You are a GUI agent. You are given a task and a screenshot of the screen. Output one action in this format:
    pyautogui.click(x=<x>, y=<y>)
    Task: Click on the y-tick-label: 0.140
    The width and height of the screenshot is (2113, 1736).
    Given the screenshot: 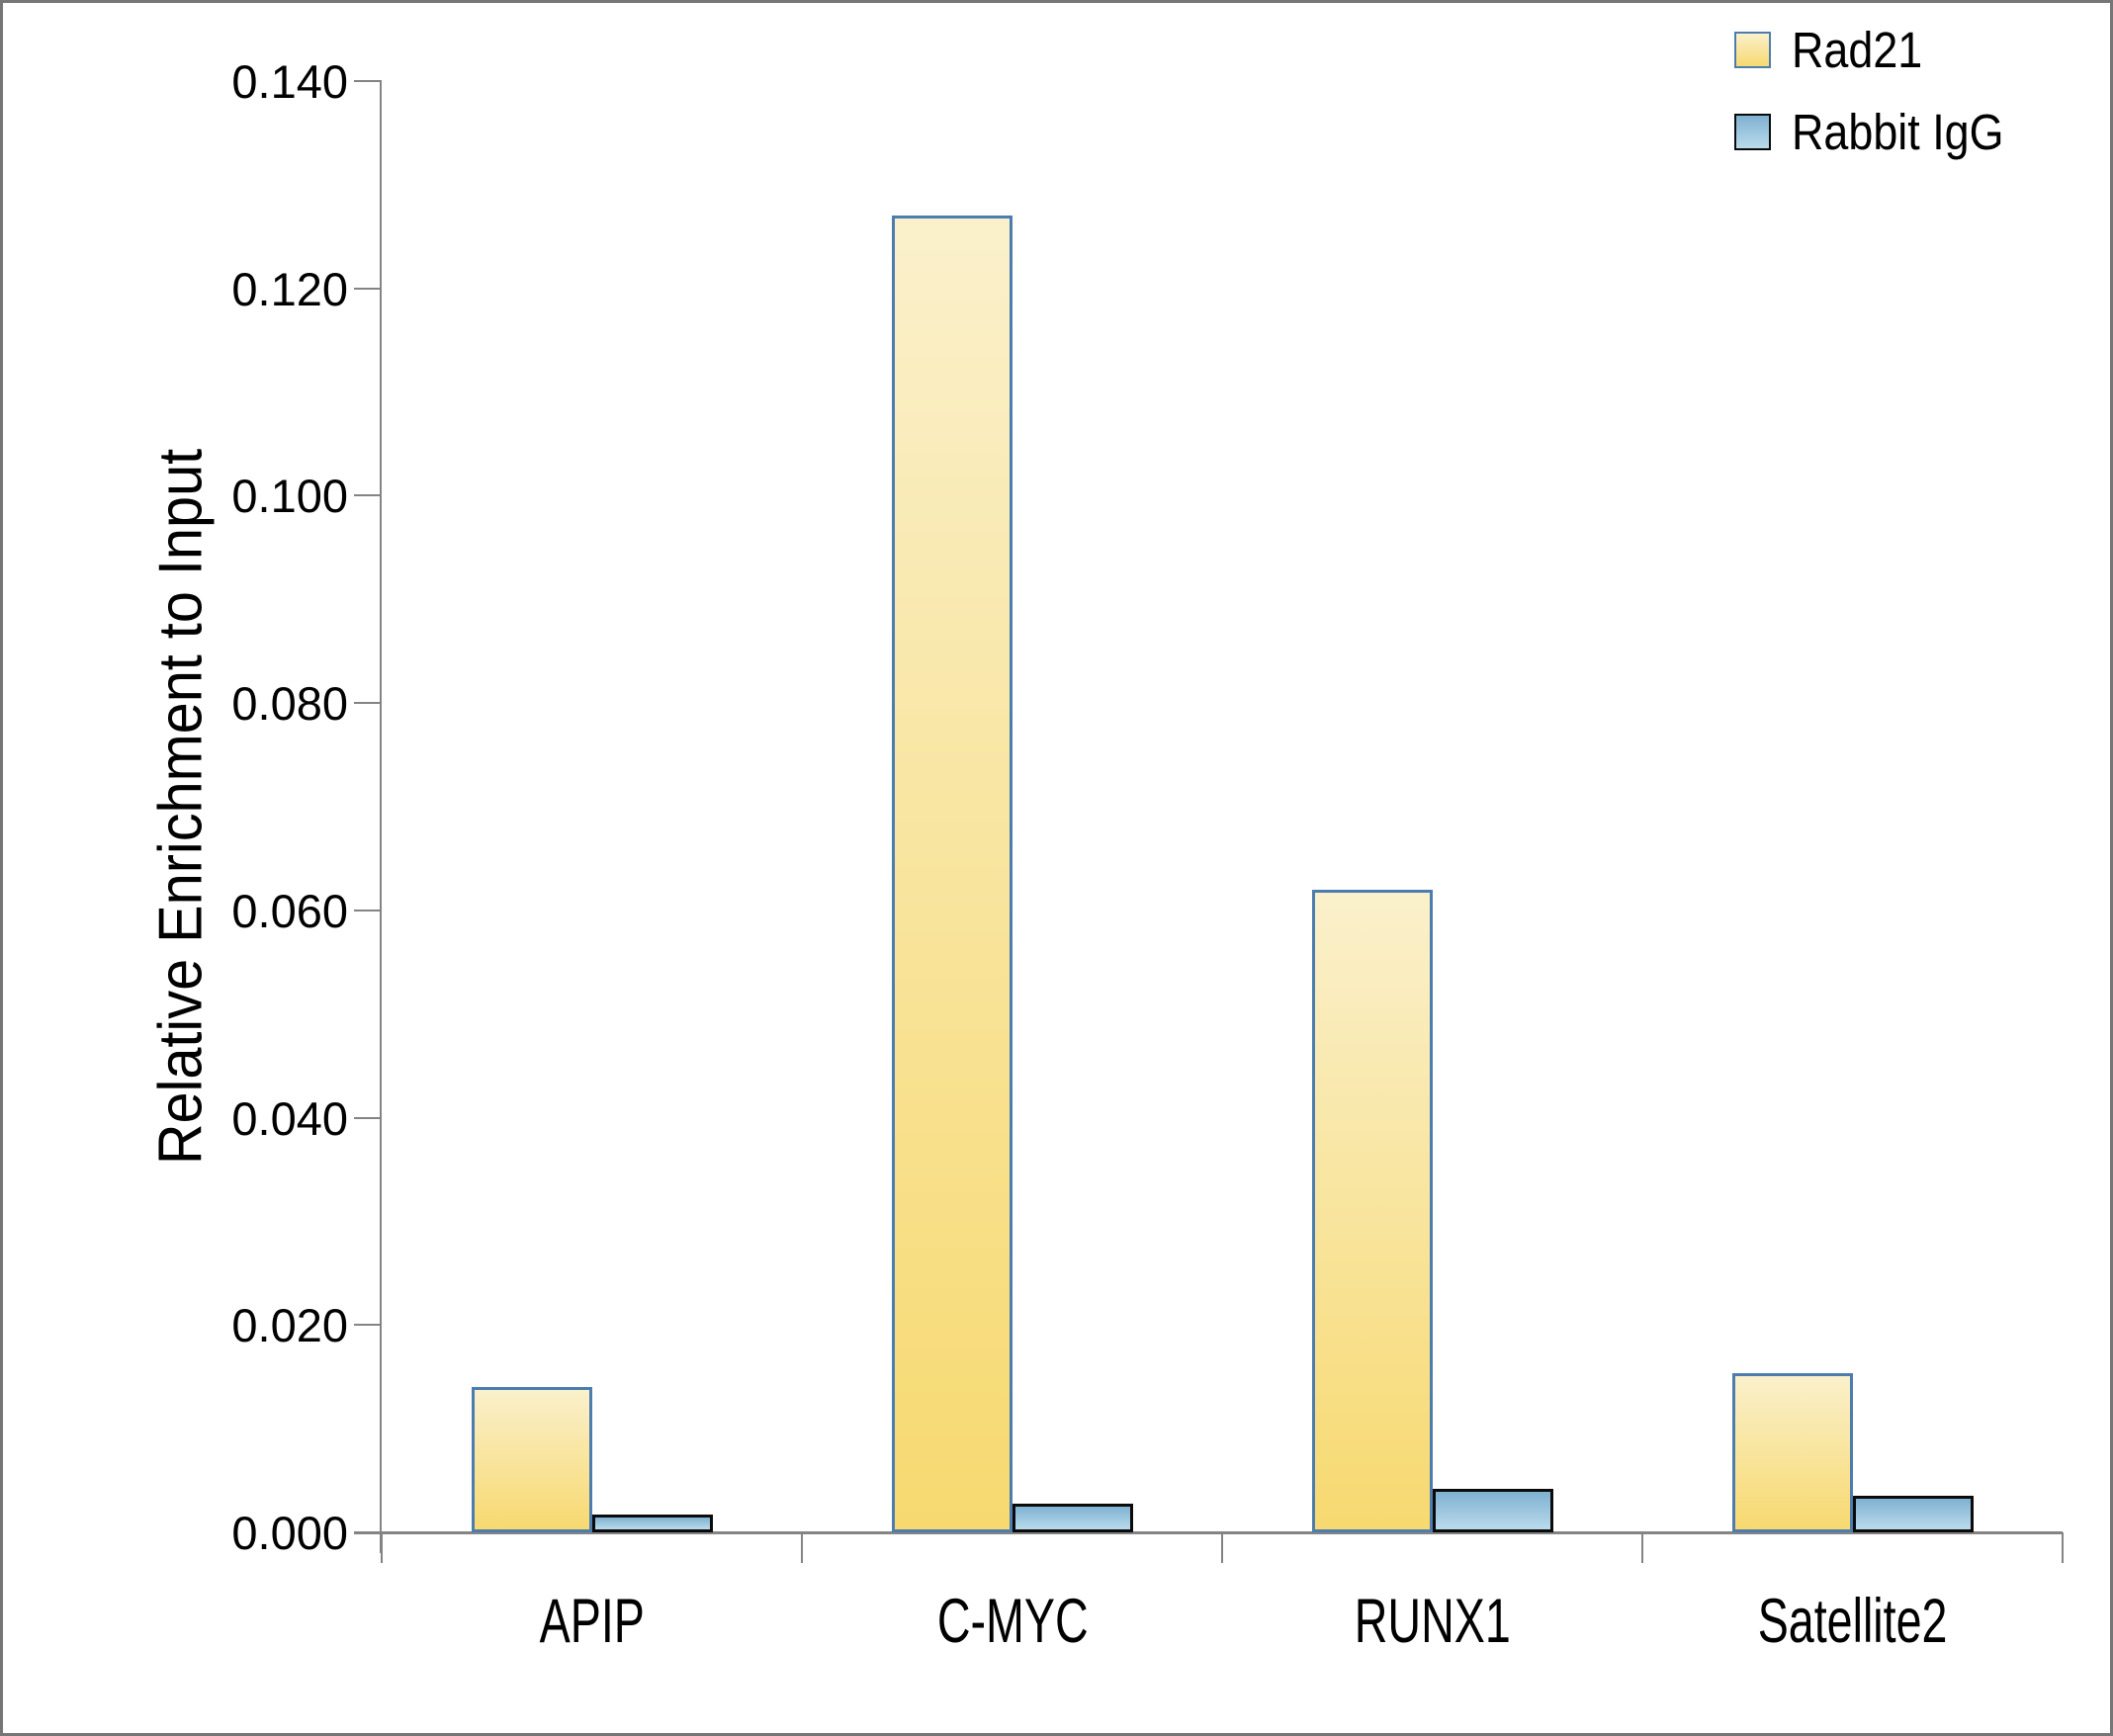 What is the action you would take?
    pyautogui.click(x=289, y=81)
    